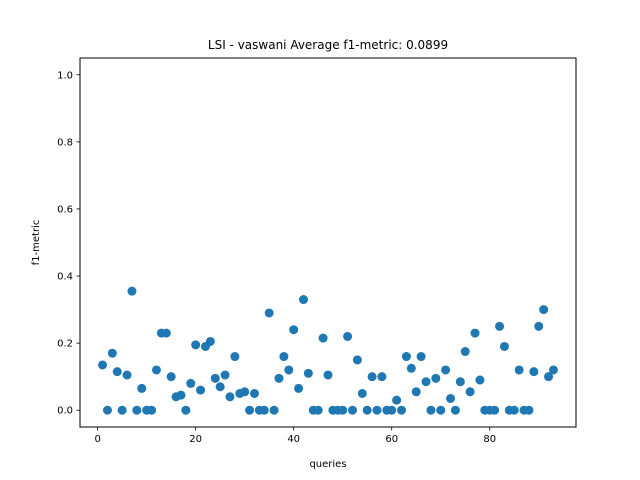 The height and width of the screenshot is (480, 640). I want to click on y-tick-label: 1.0, so click(65, 75).